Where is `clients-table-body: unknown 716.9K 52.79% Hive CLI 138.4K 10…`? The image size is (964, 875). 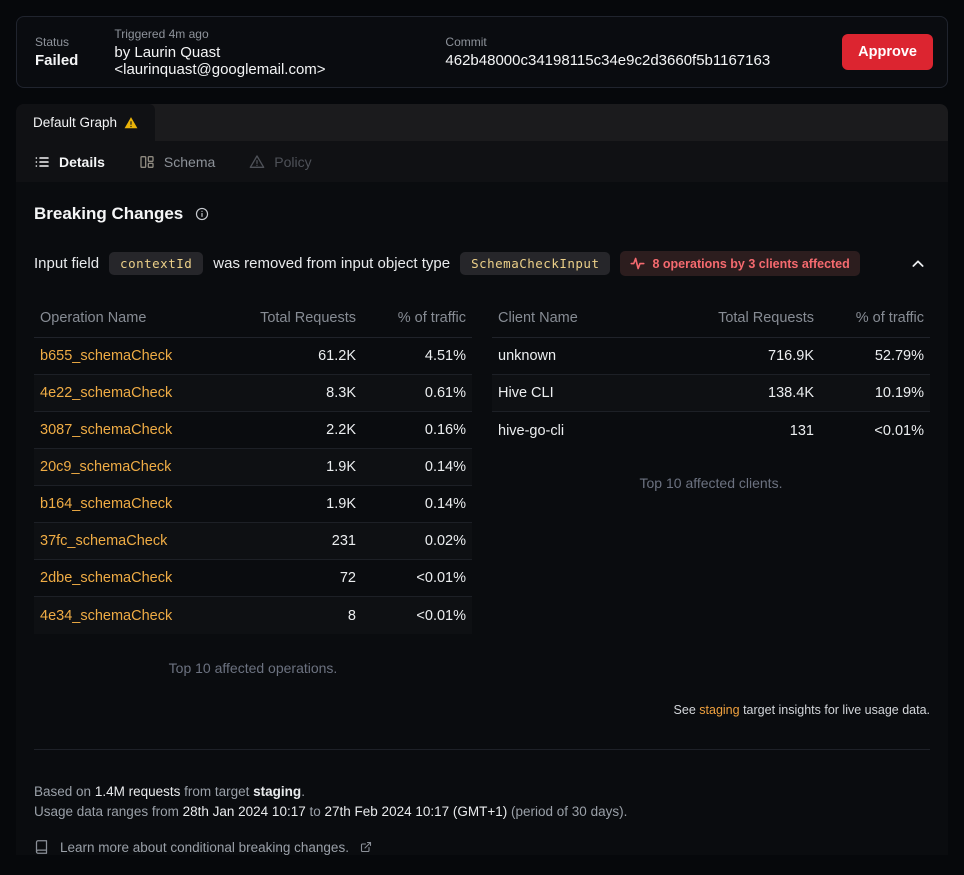 clients-table-body: unknown 716.9K 52.79% Hive CLI 138.4K 10… is located at coordinates (711, 393).